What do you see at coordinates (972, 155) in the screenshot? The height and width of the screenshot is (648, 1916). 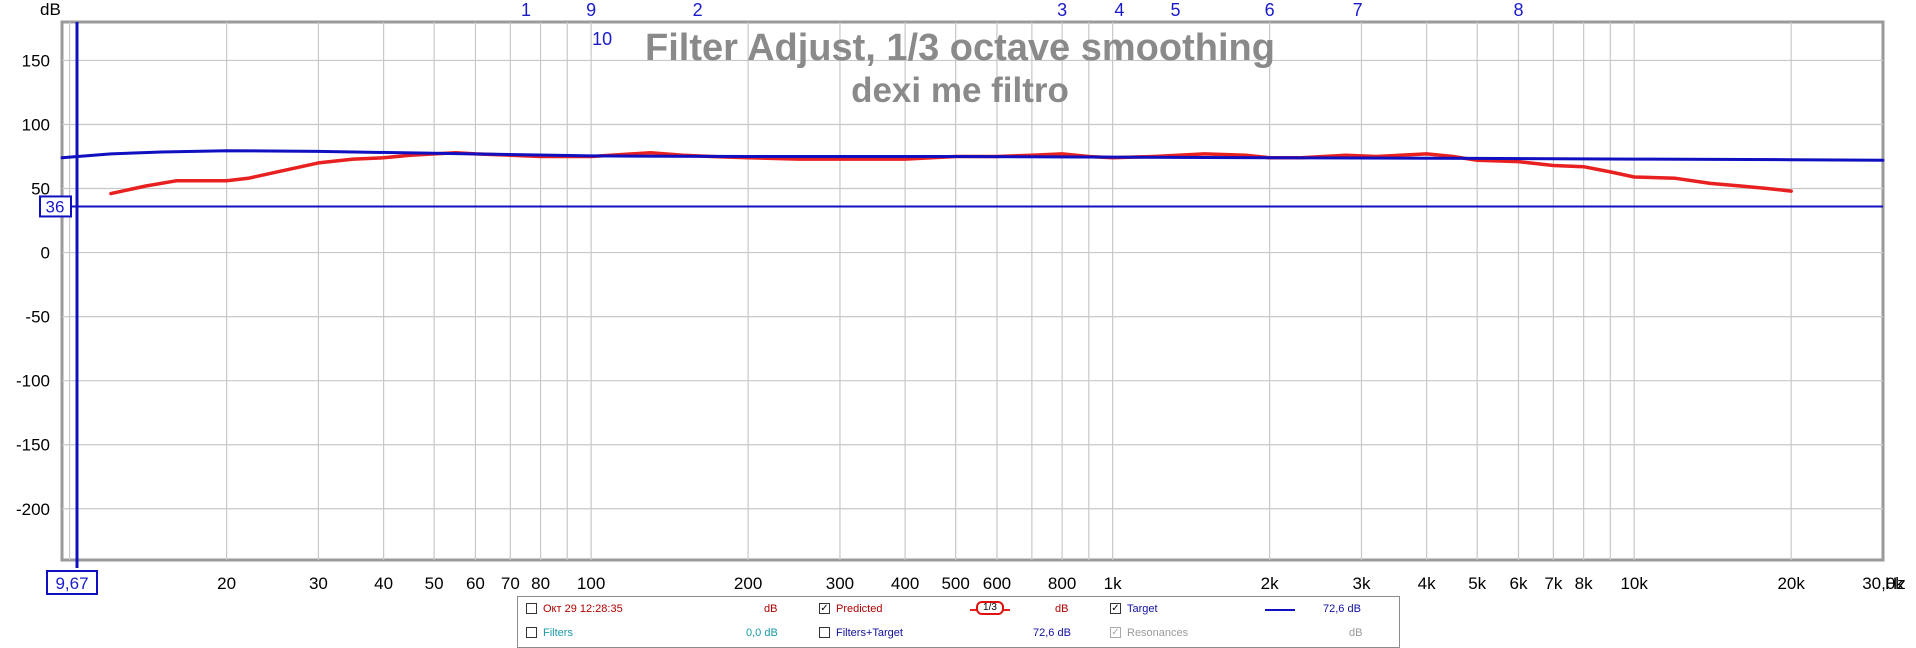 I see `series-line-target` at bounding box center [972, 155].